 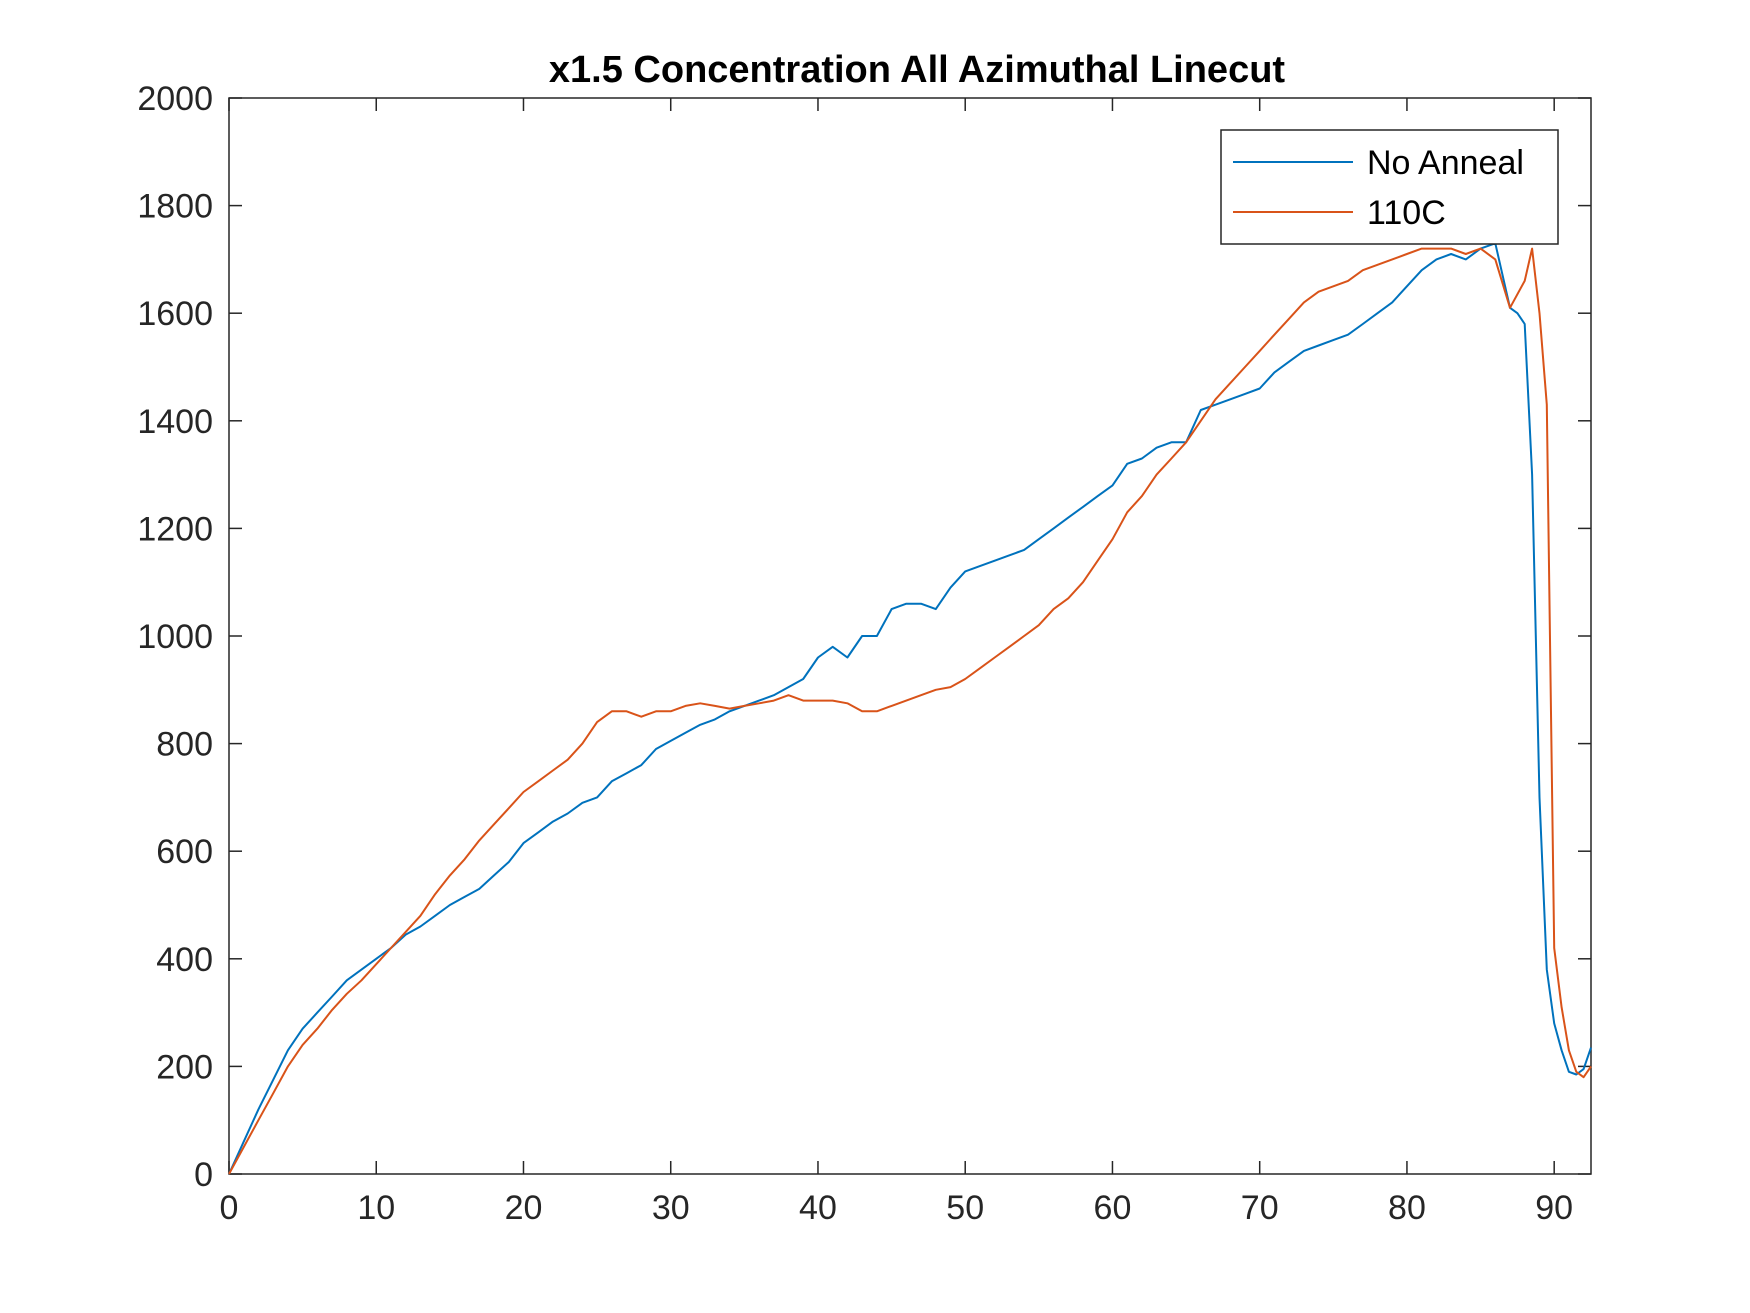 I want to click on y-tick-label: 200, so click(x=184, y=1067).